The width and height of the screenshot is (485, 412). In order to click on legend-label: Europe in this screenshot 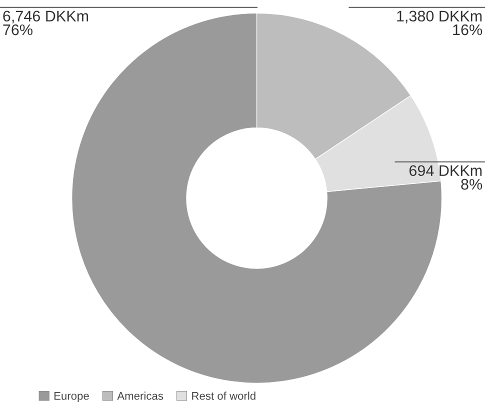, I will do `click(71, 397)`.